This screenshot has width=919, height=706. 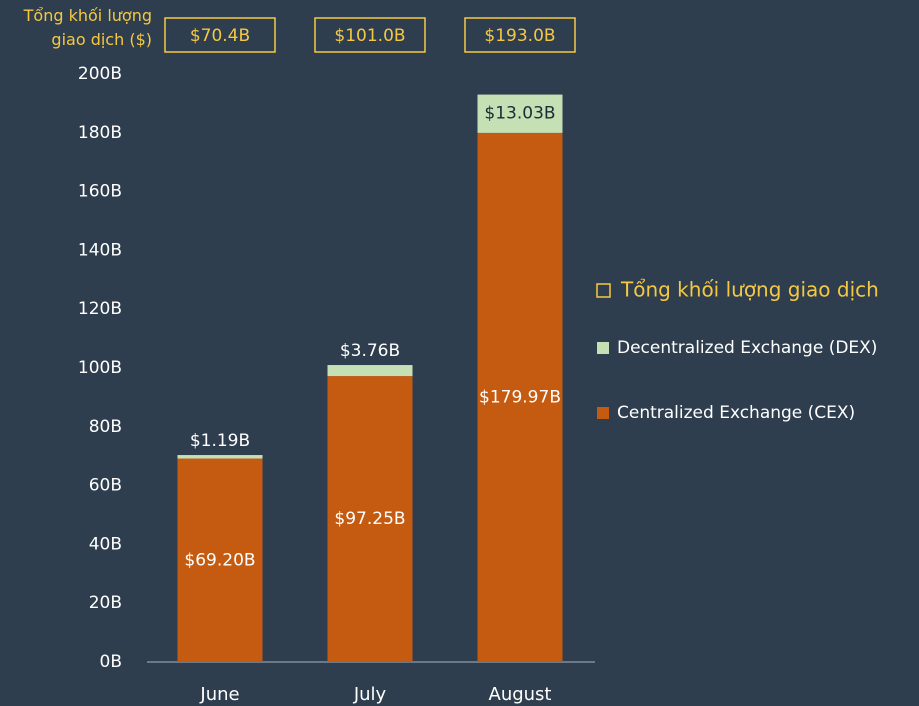 I want to click on data-label: $13.03B, so click(x=519, y=114).